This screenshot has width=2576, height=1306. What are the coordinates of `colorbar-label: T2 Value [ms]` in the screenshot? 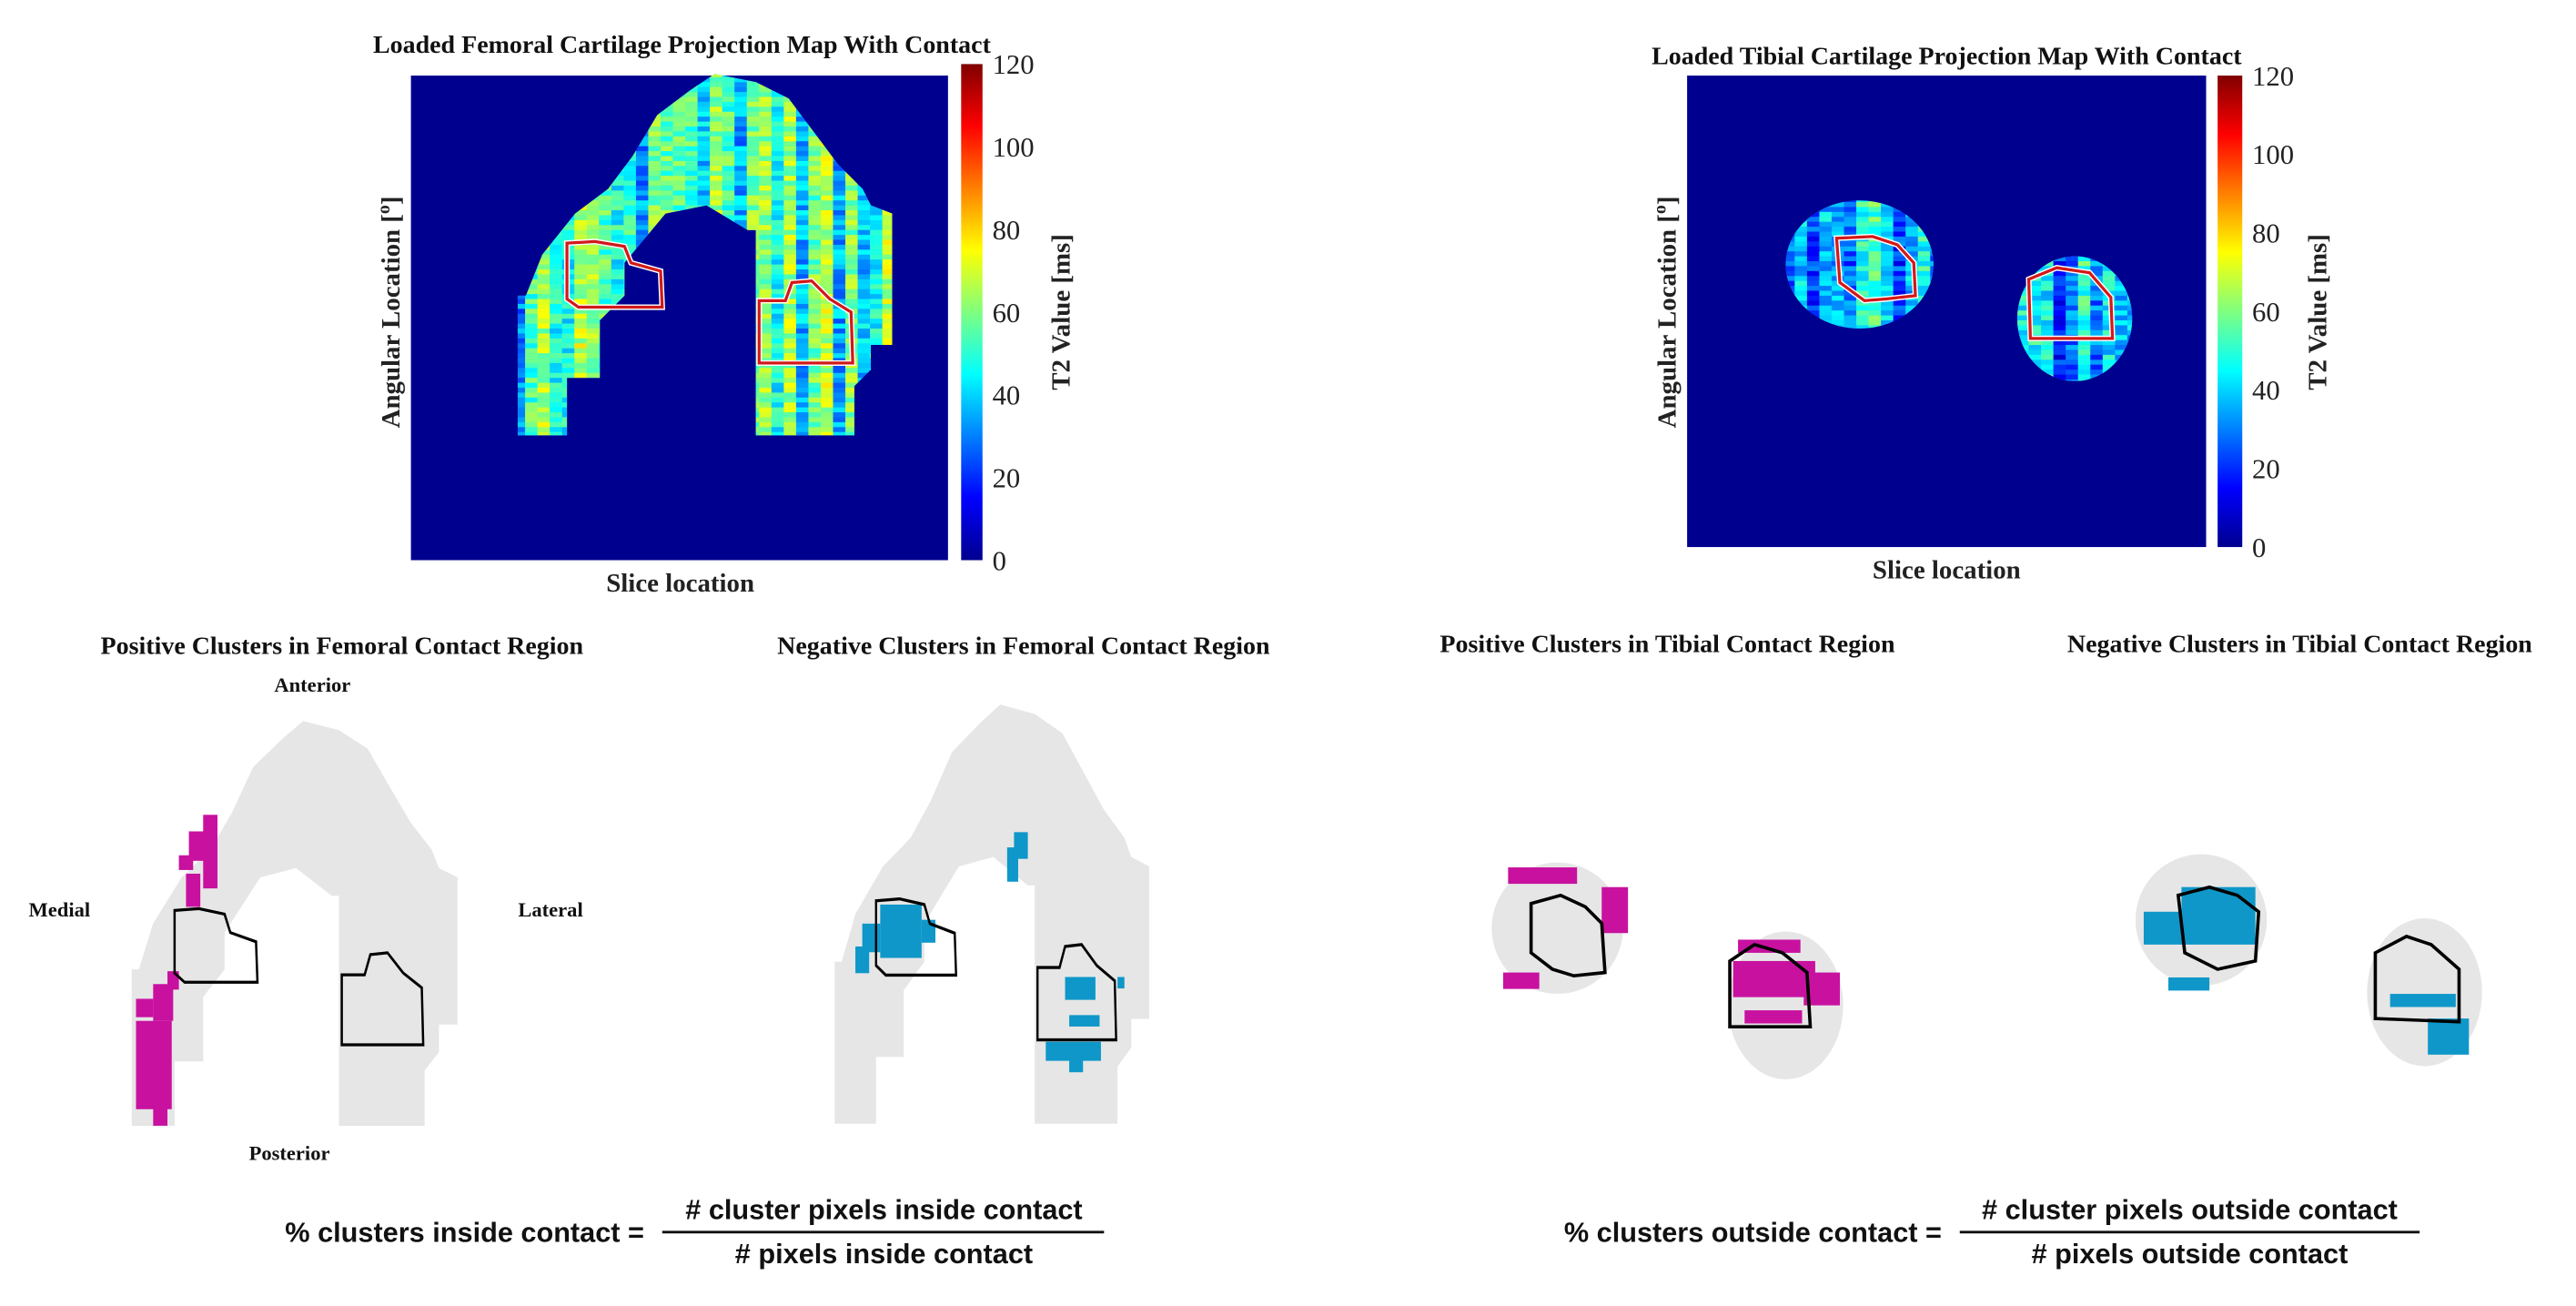 It's located at (1061, 312).